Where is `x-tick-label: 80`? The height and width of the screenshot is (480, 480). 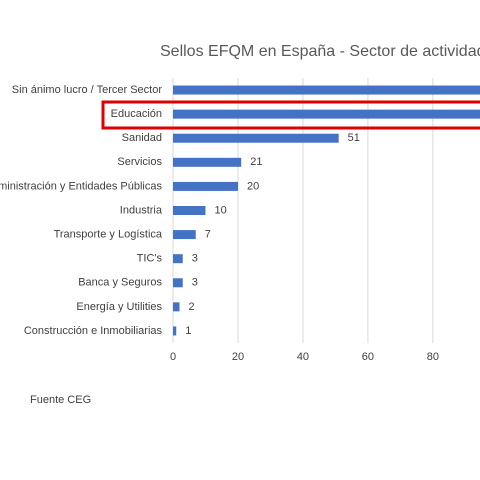
x-tick-label: 80 is located at coordinates (433, 357).